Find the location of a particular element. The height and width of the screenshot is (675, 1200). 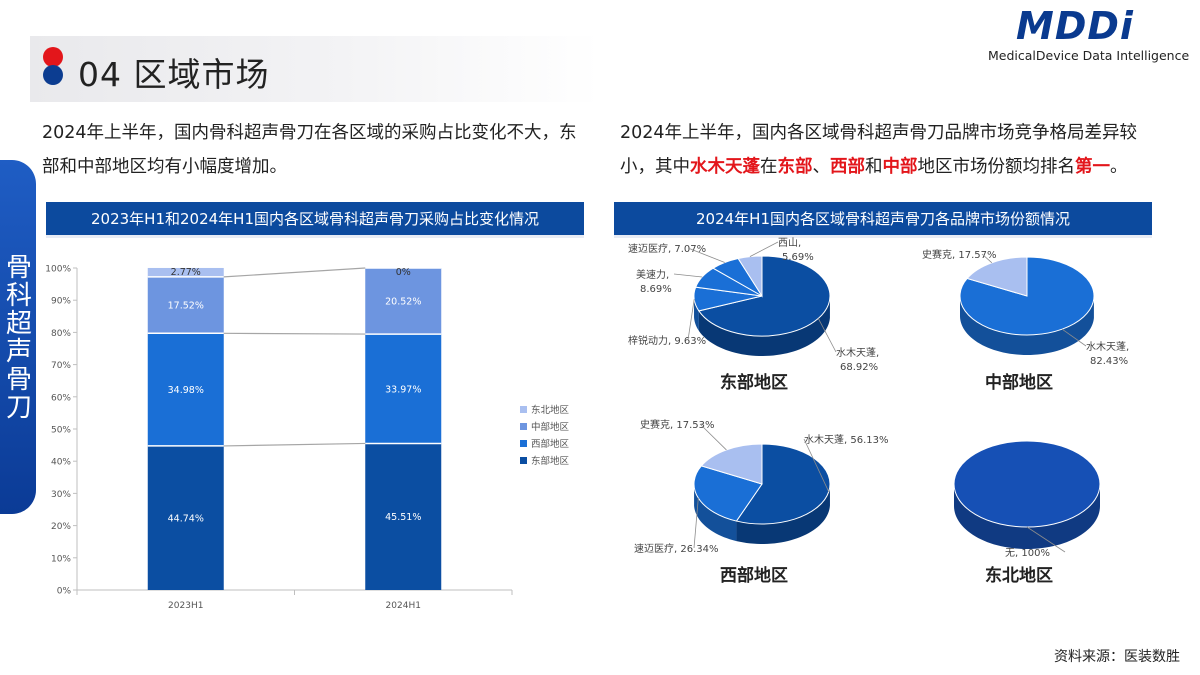

side-tab: 骨科超声骨刀 is located at coordinates (18, 337).